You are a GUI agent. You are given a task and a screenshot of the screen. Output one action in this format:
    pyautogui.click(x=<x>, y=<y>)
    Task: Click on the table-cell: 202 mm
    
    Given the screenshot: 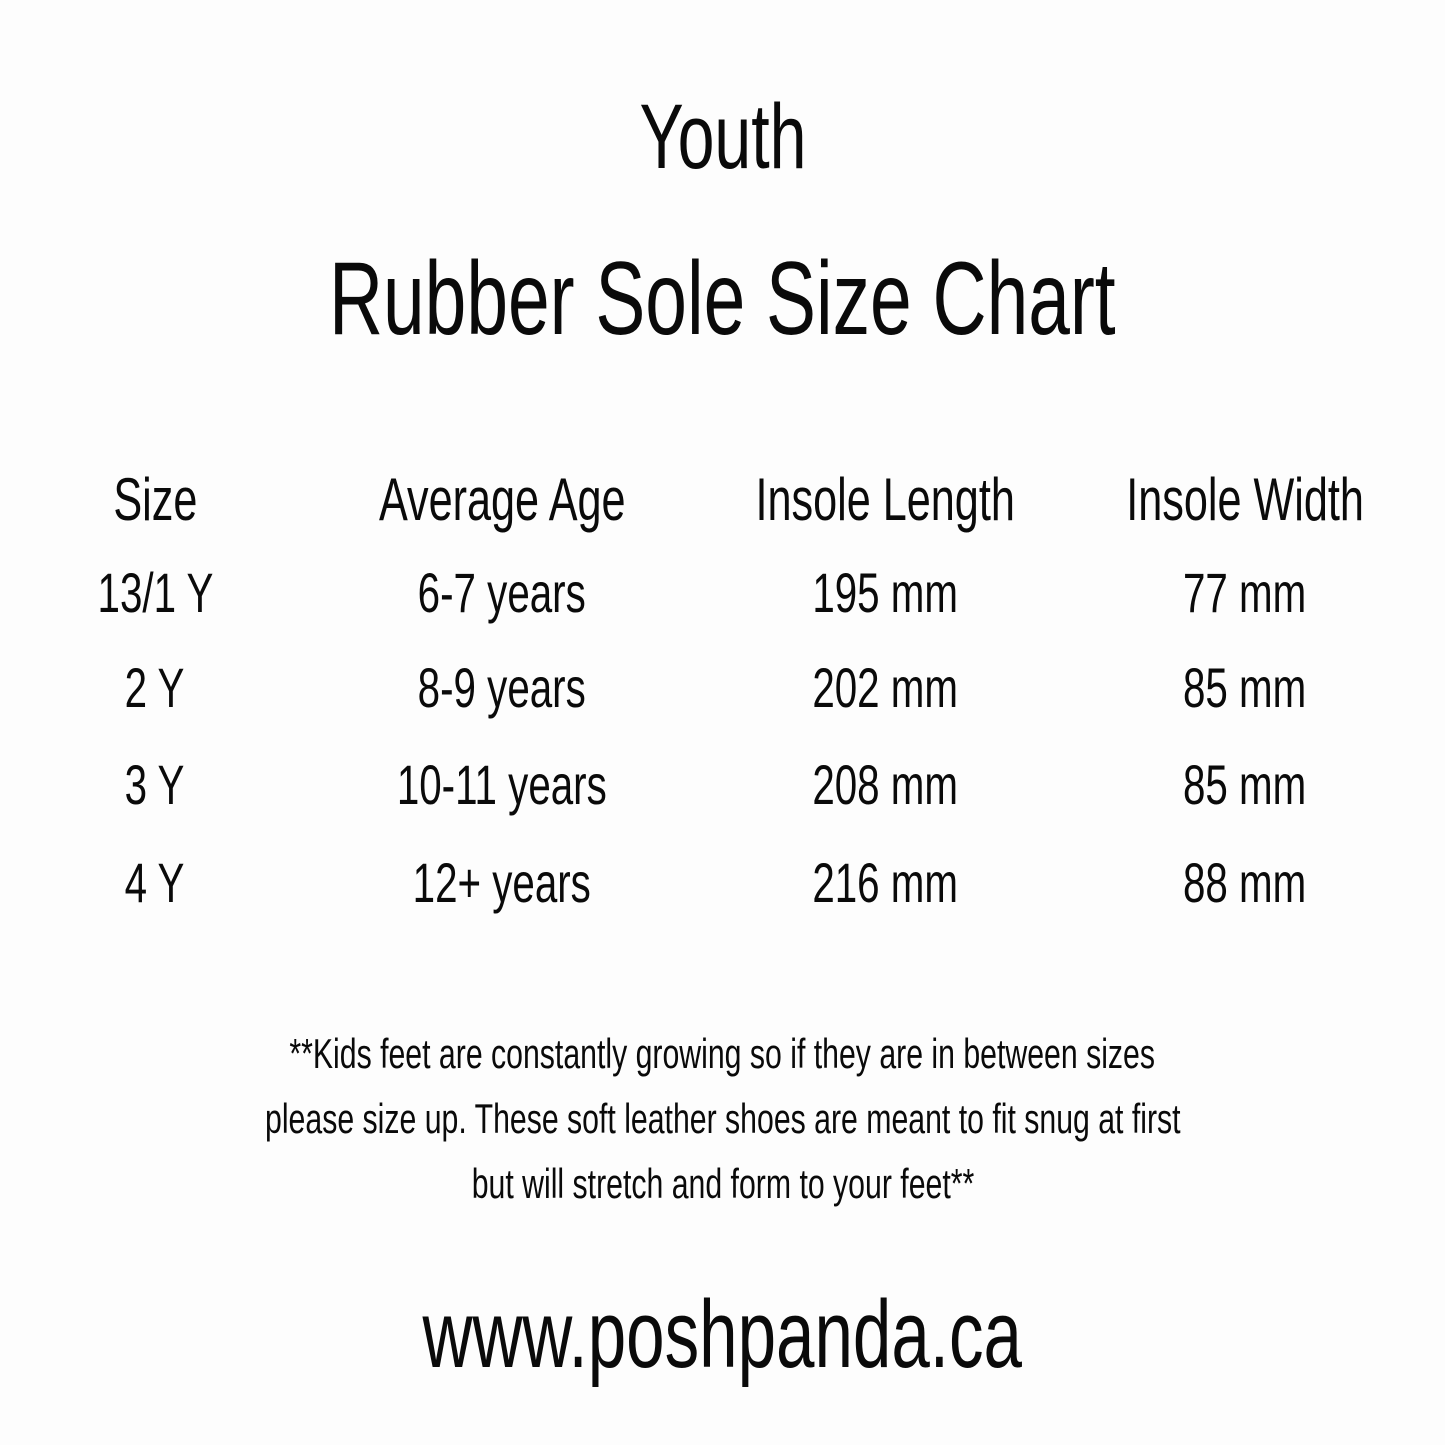 What is the action you would take?
    pyautogui.click(x=885, y=687)
    